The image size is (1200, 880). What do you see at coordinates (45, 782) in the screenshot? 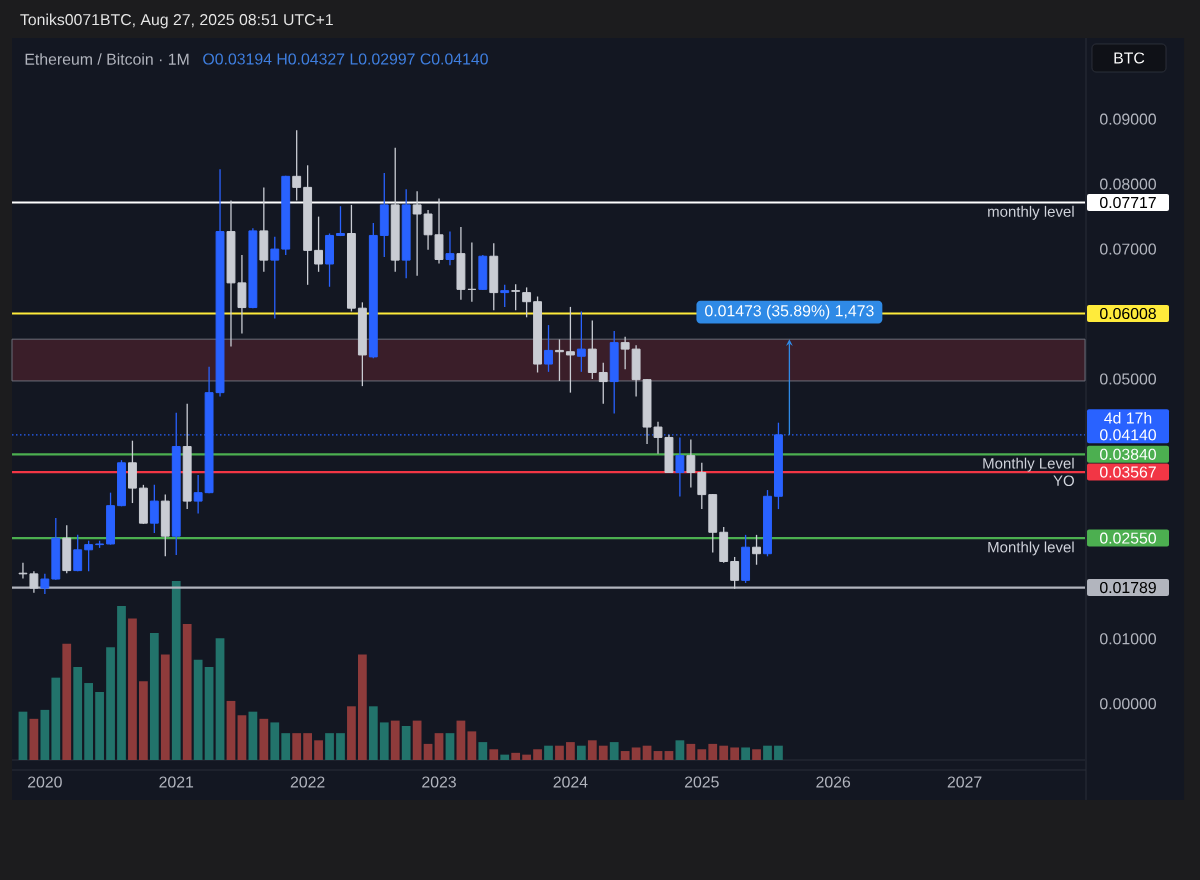
I see `x-tick-label: 2020` at bounding box center [45, 782].